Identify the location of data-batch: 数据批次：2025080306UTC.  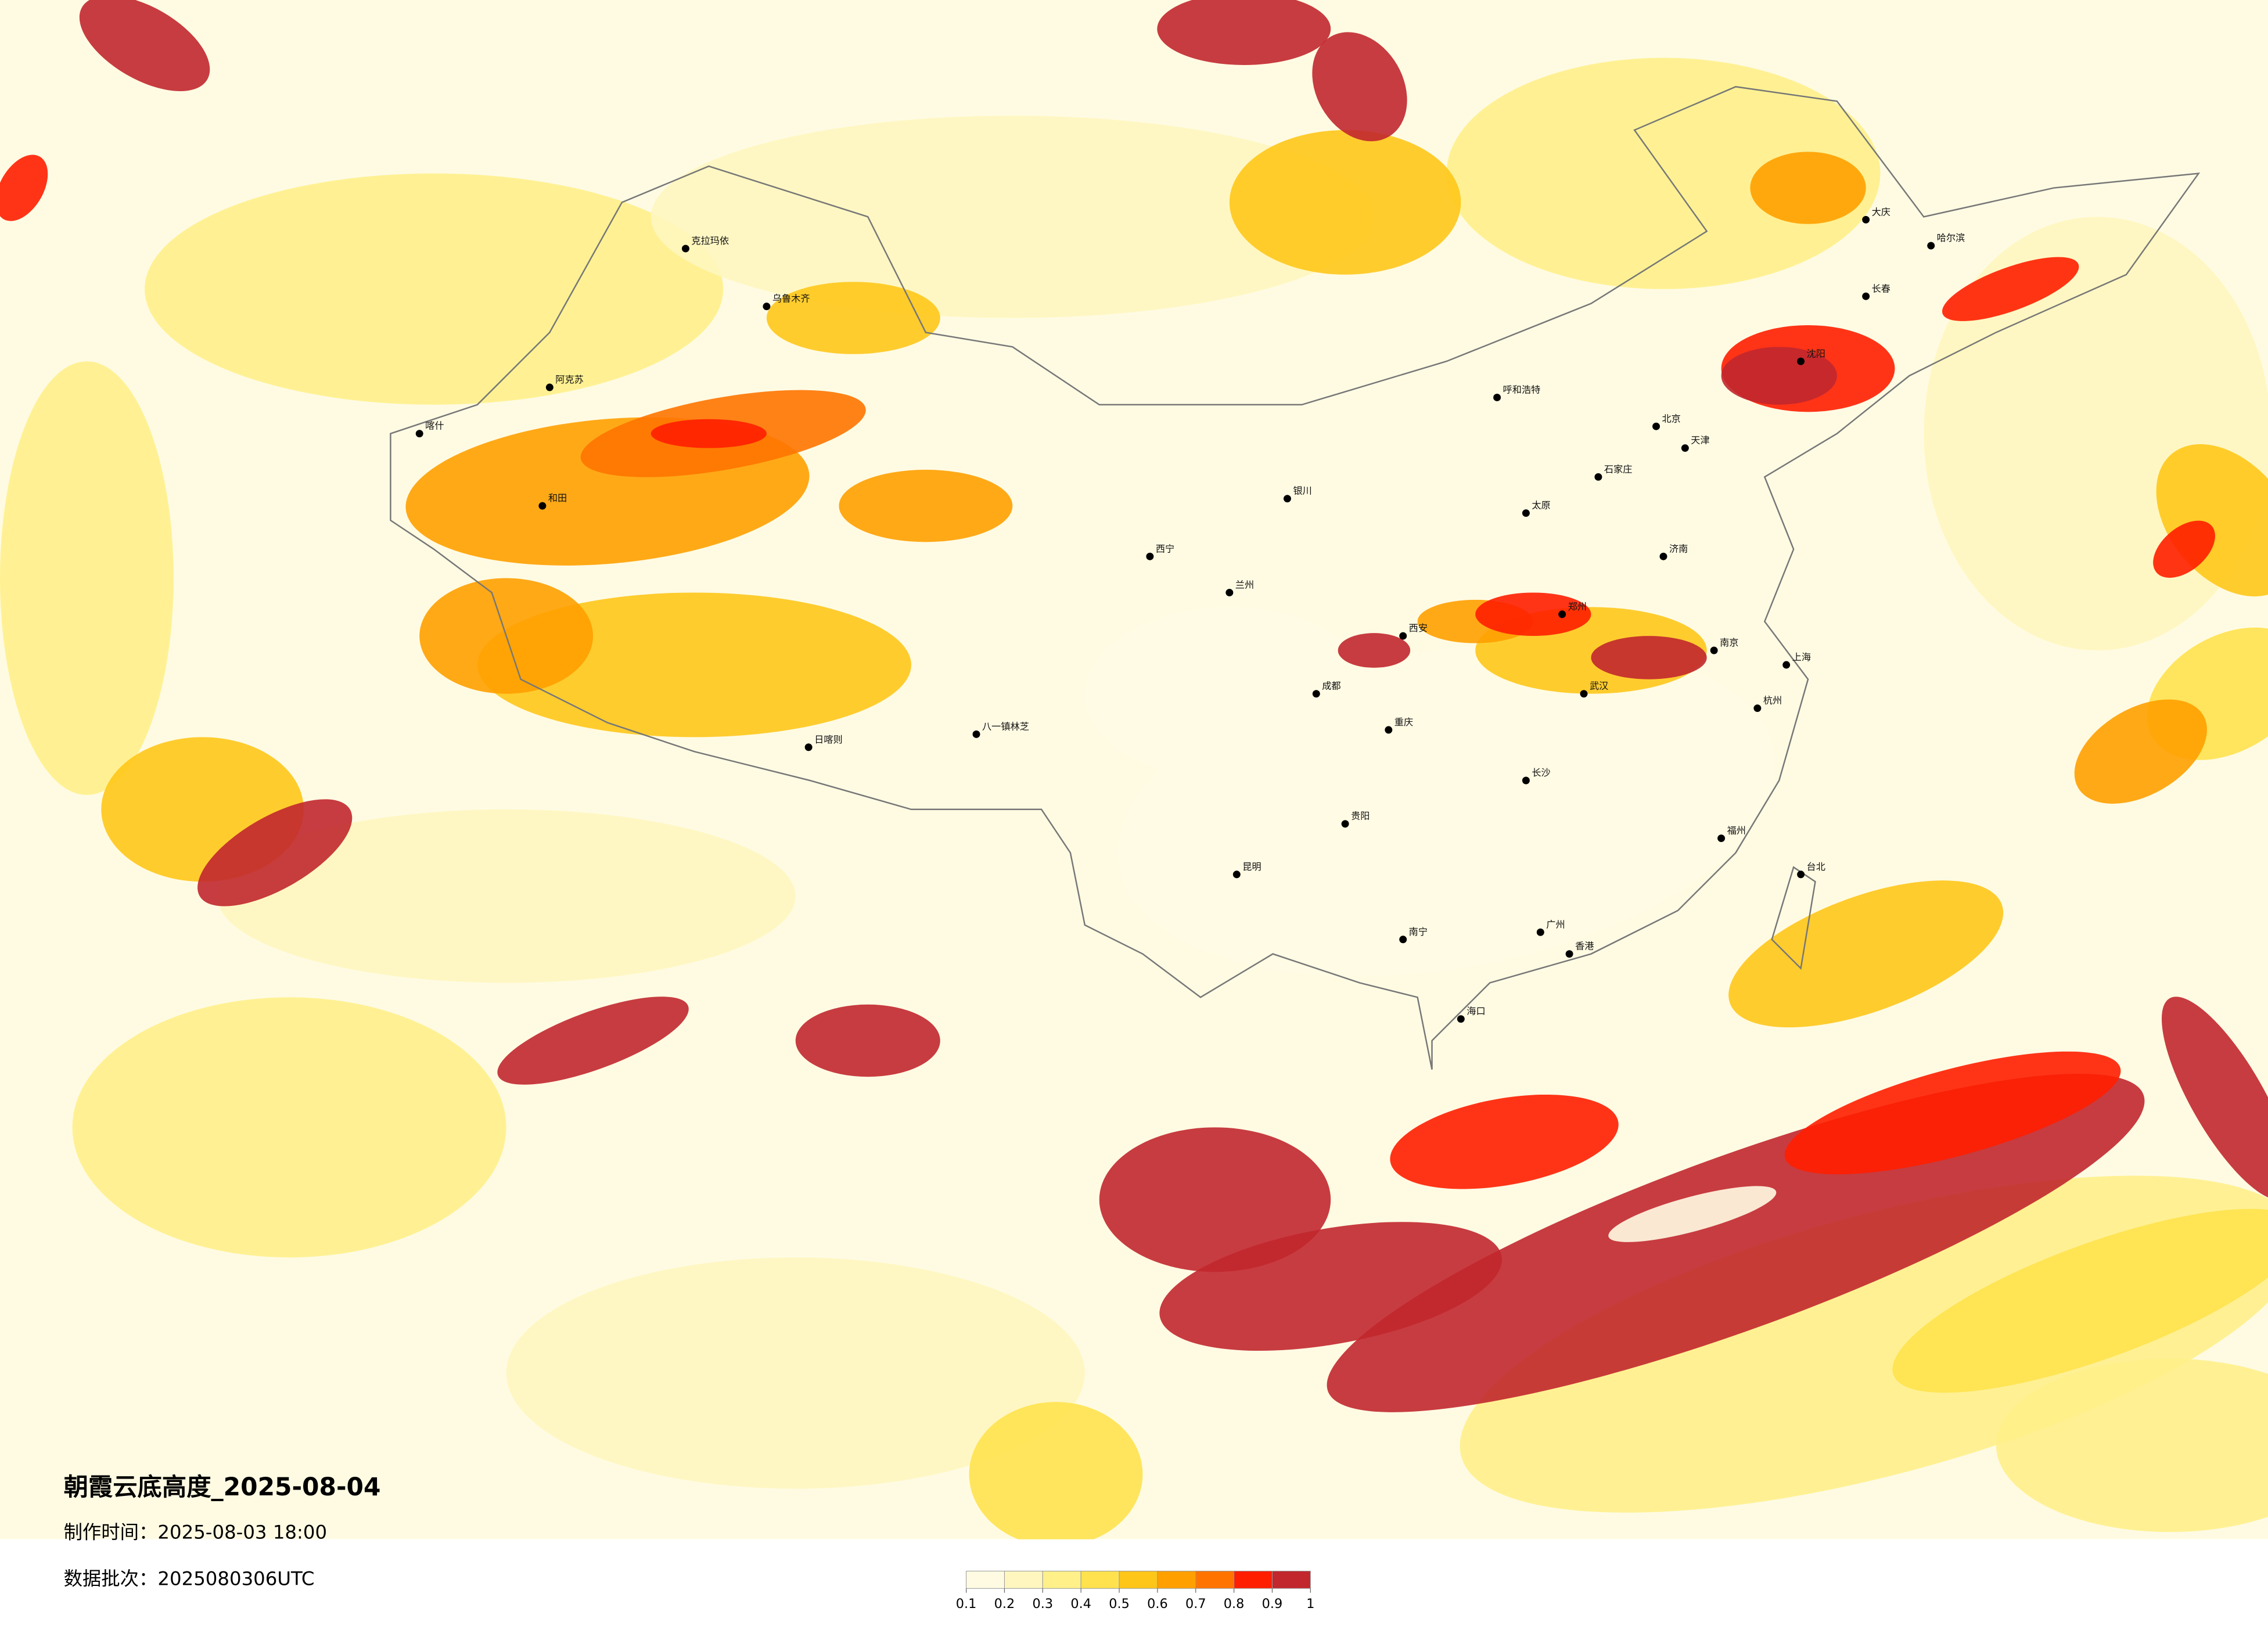
(189, 1578).